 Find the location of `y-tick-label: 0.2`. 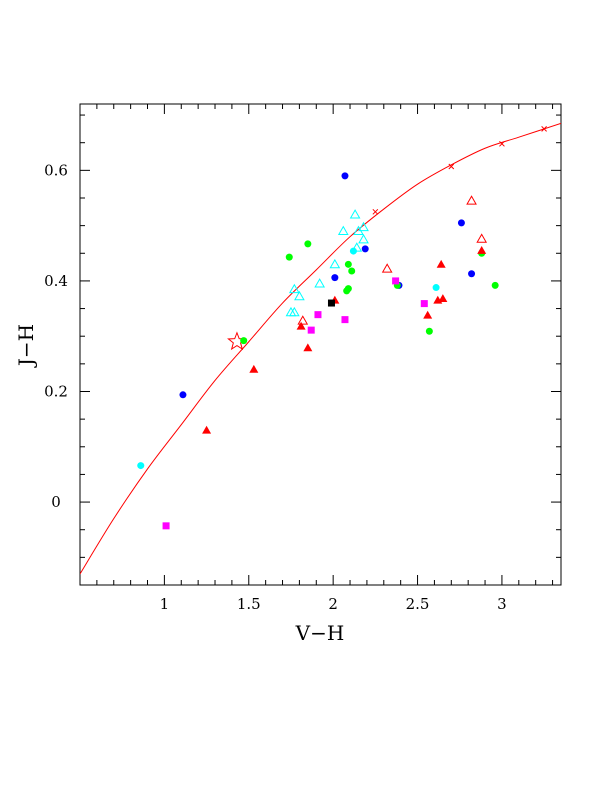

y-tick-label: 0.2 is located at coordinates (56, 391).